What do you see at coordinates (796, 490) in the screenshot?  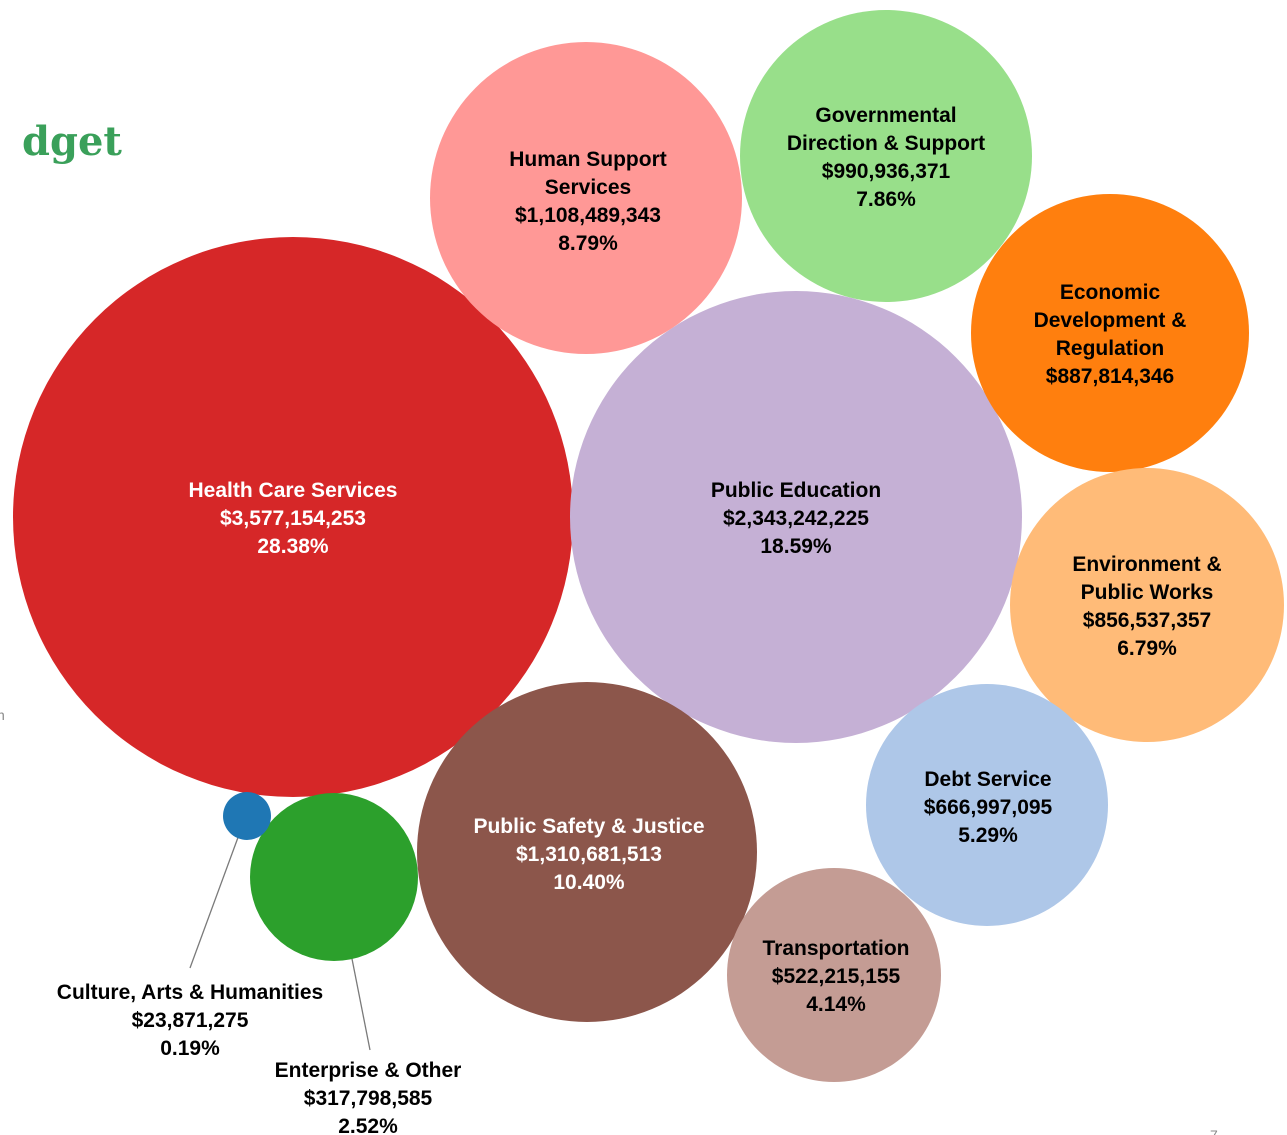 I see `label-education-name-line-0: Public Education` at bounding box center [796, 490].